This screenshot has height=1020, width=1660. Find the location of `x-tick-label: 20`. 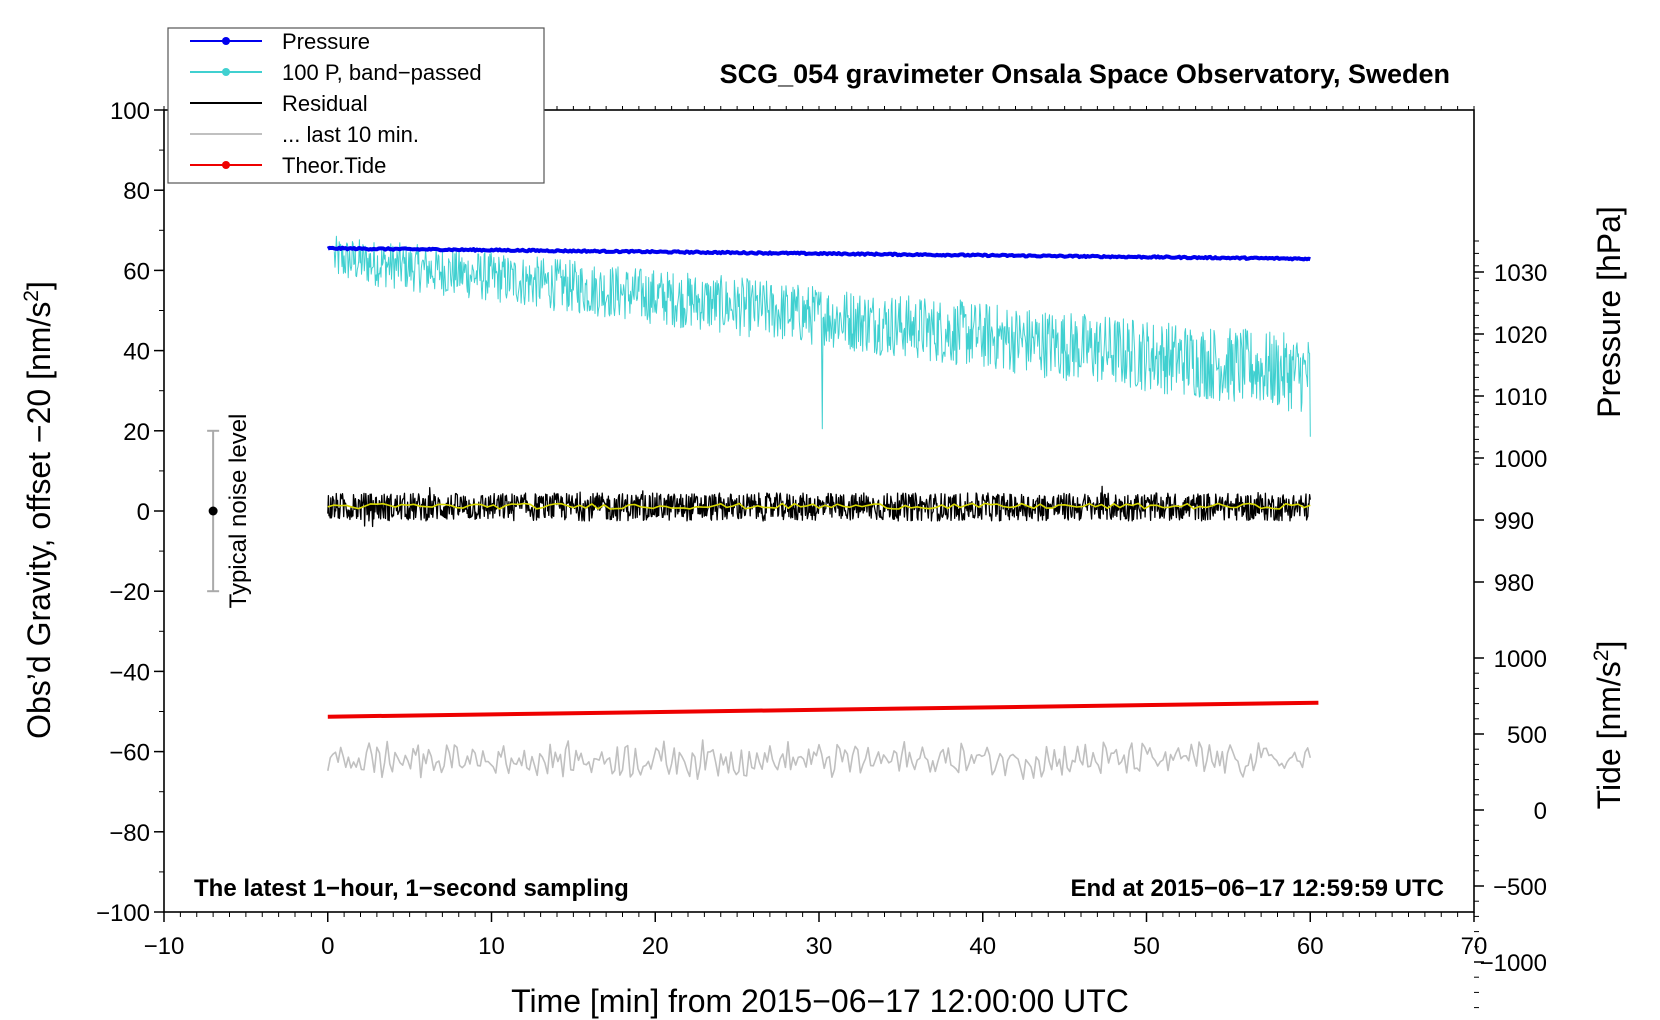

x-tick-label: 20 is located at coordinates (655, 946).